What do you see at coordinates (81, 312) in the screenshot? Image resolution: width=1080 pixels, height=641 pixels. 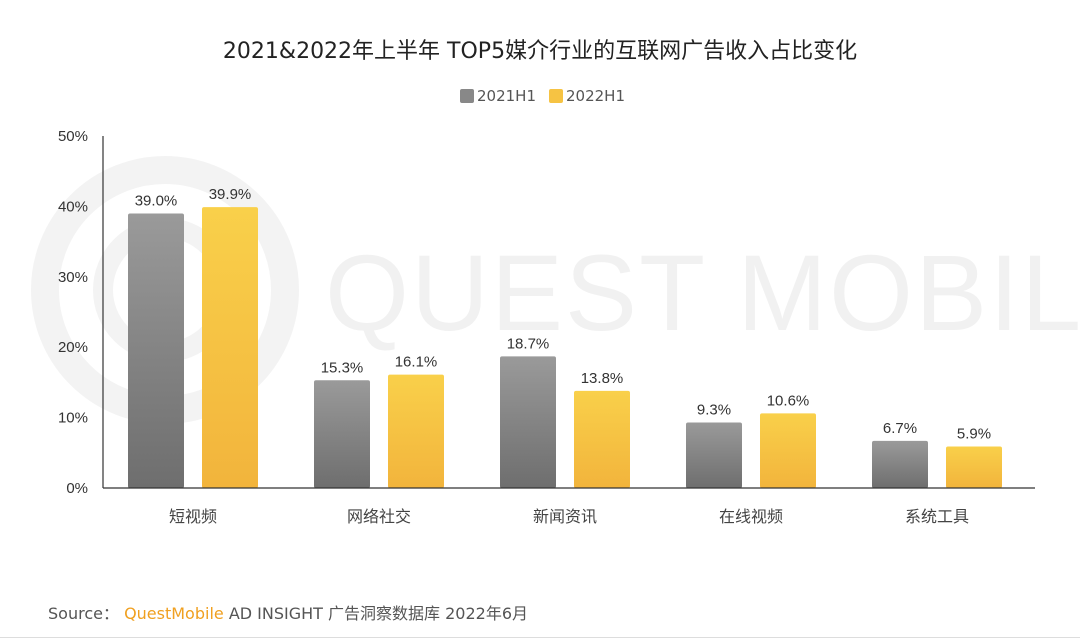 I see `y-axis: 0% 10% 20% 30% 40% 50%` at bounding box center [81, 312].